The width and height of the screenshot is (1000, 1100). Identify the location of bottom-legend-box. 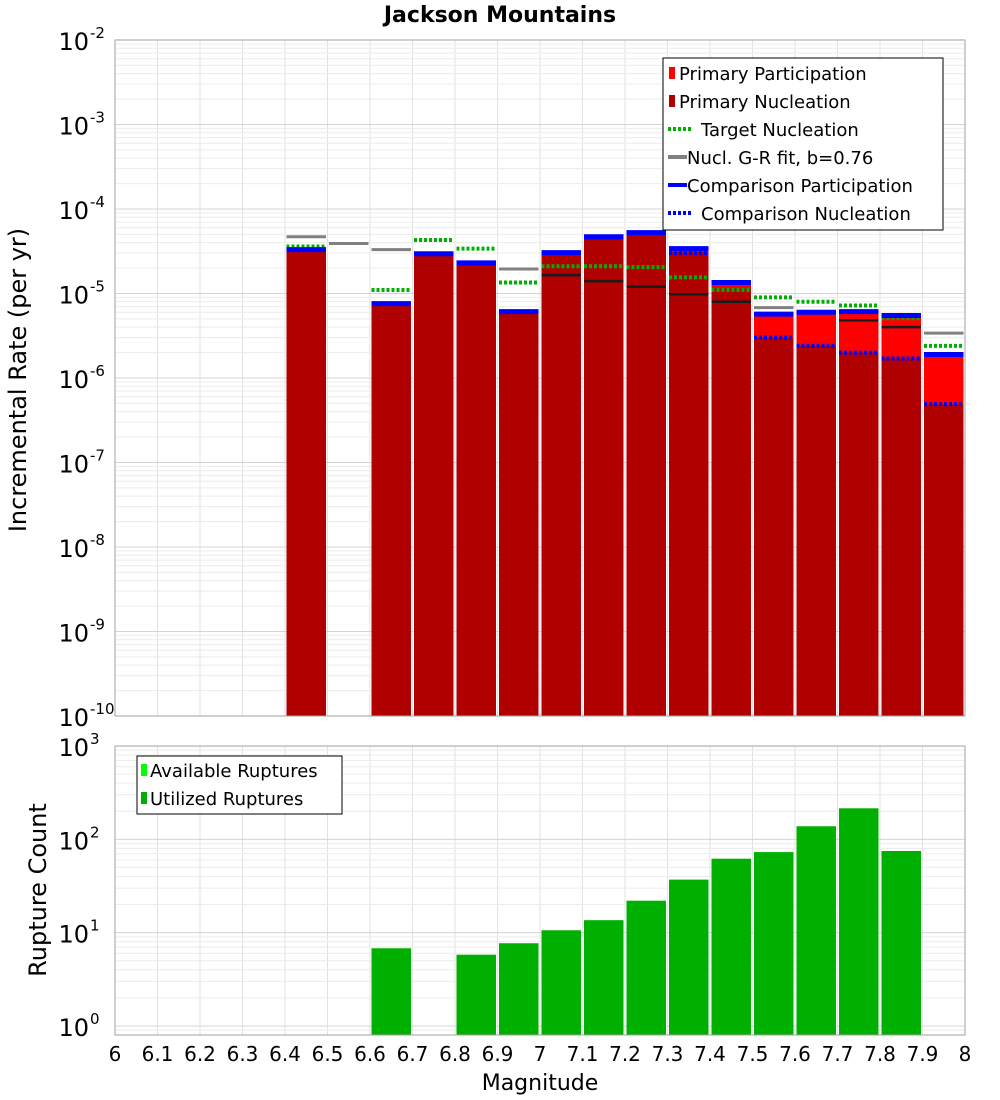
(239, 785).